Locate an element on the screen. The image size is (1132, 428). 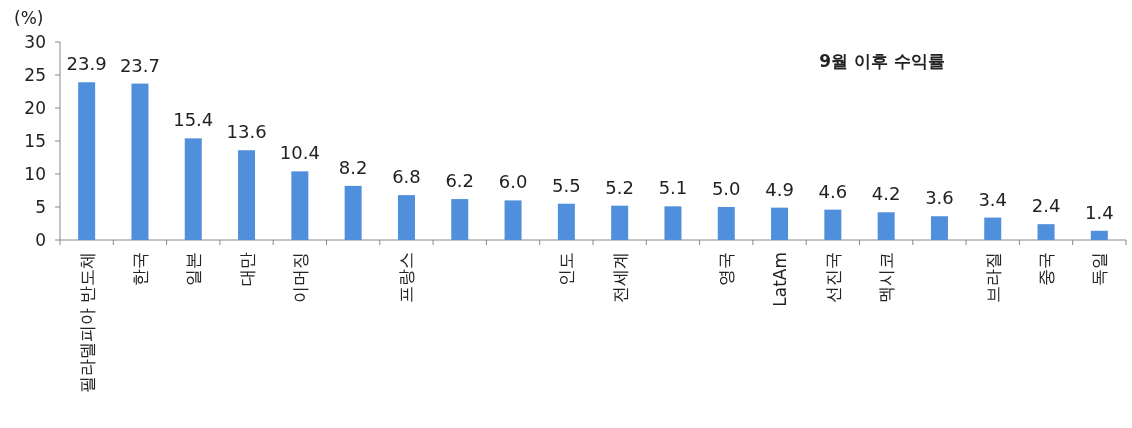
y-tick-label: 5 is located at coordinates (40, 207).